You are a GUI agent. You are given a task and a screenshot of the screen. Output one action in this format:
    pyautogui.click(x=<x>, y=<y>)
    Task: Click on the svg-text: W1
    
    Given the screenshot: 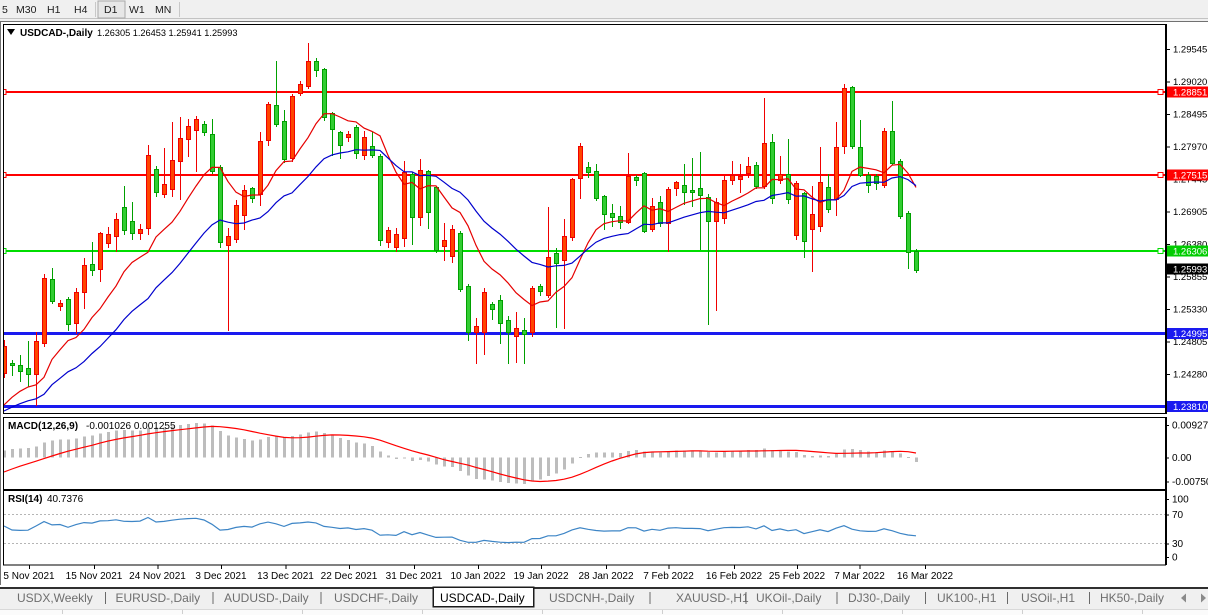 What is the action you would take?
    pyautogui.click(x=137, y=10)
    